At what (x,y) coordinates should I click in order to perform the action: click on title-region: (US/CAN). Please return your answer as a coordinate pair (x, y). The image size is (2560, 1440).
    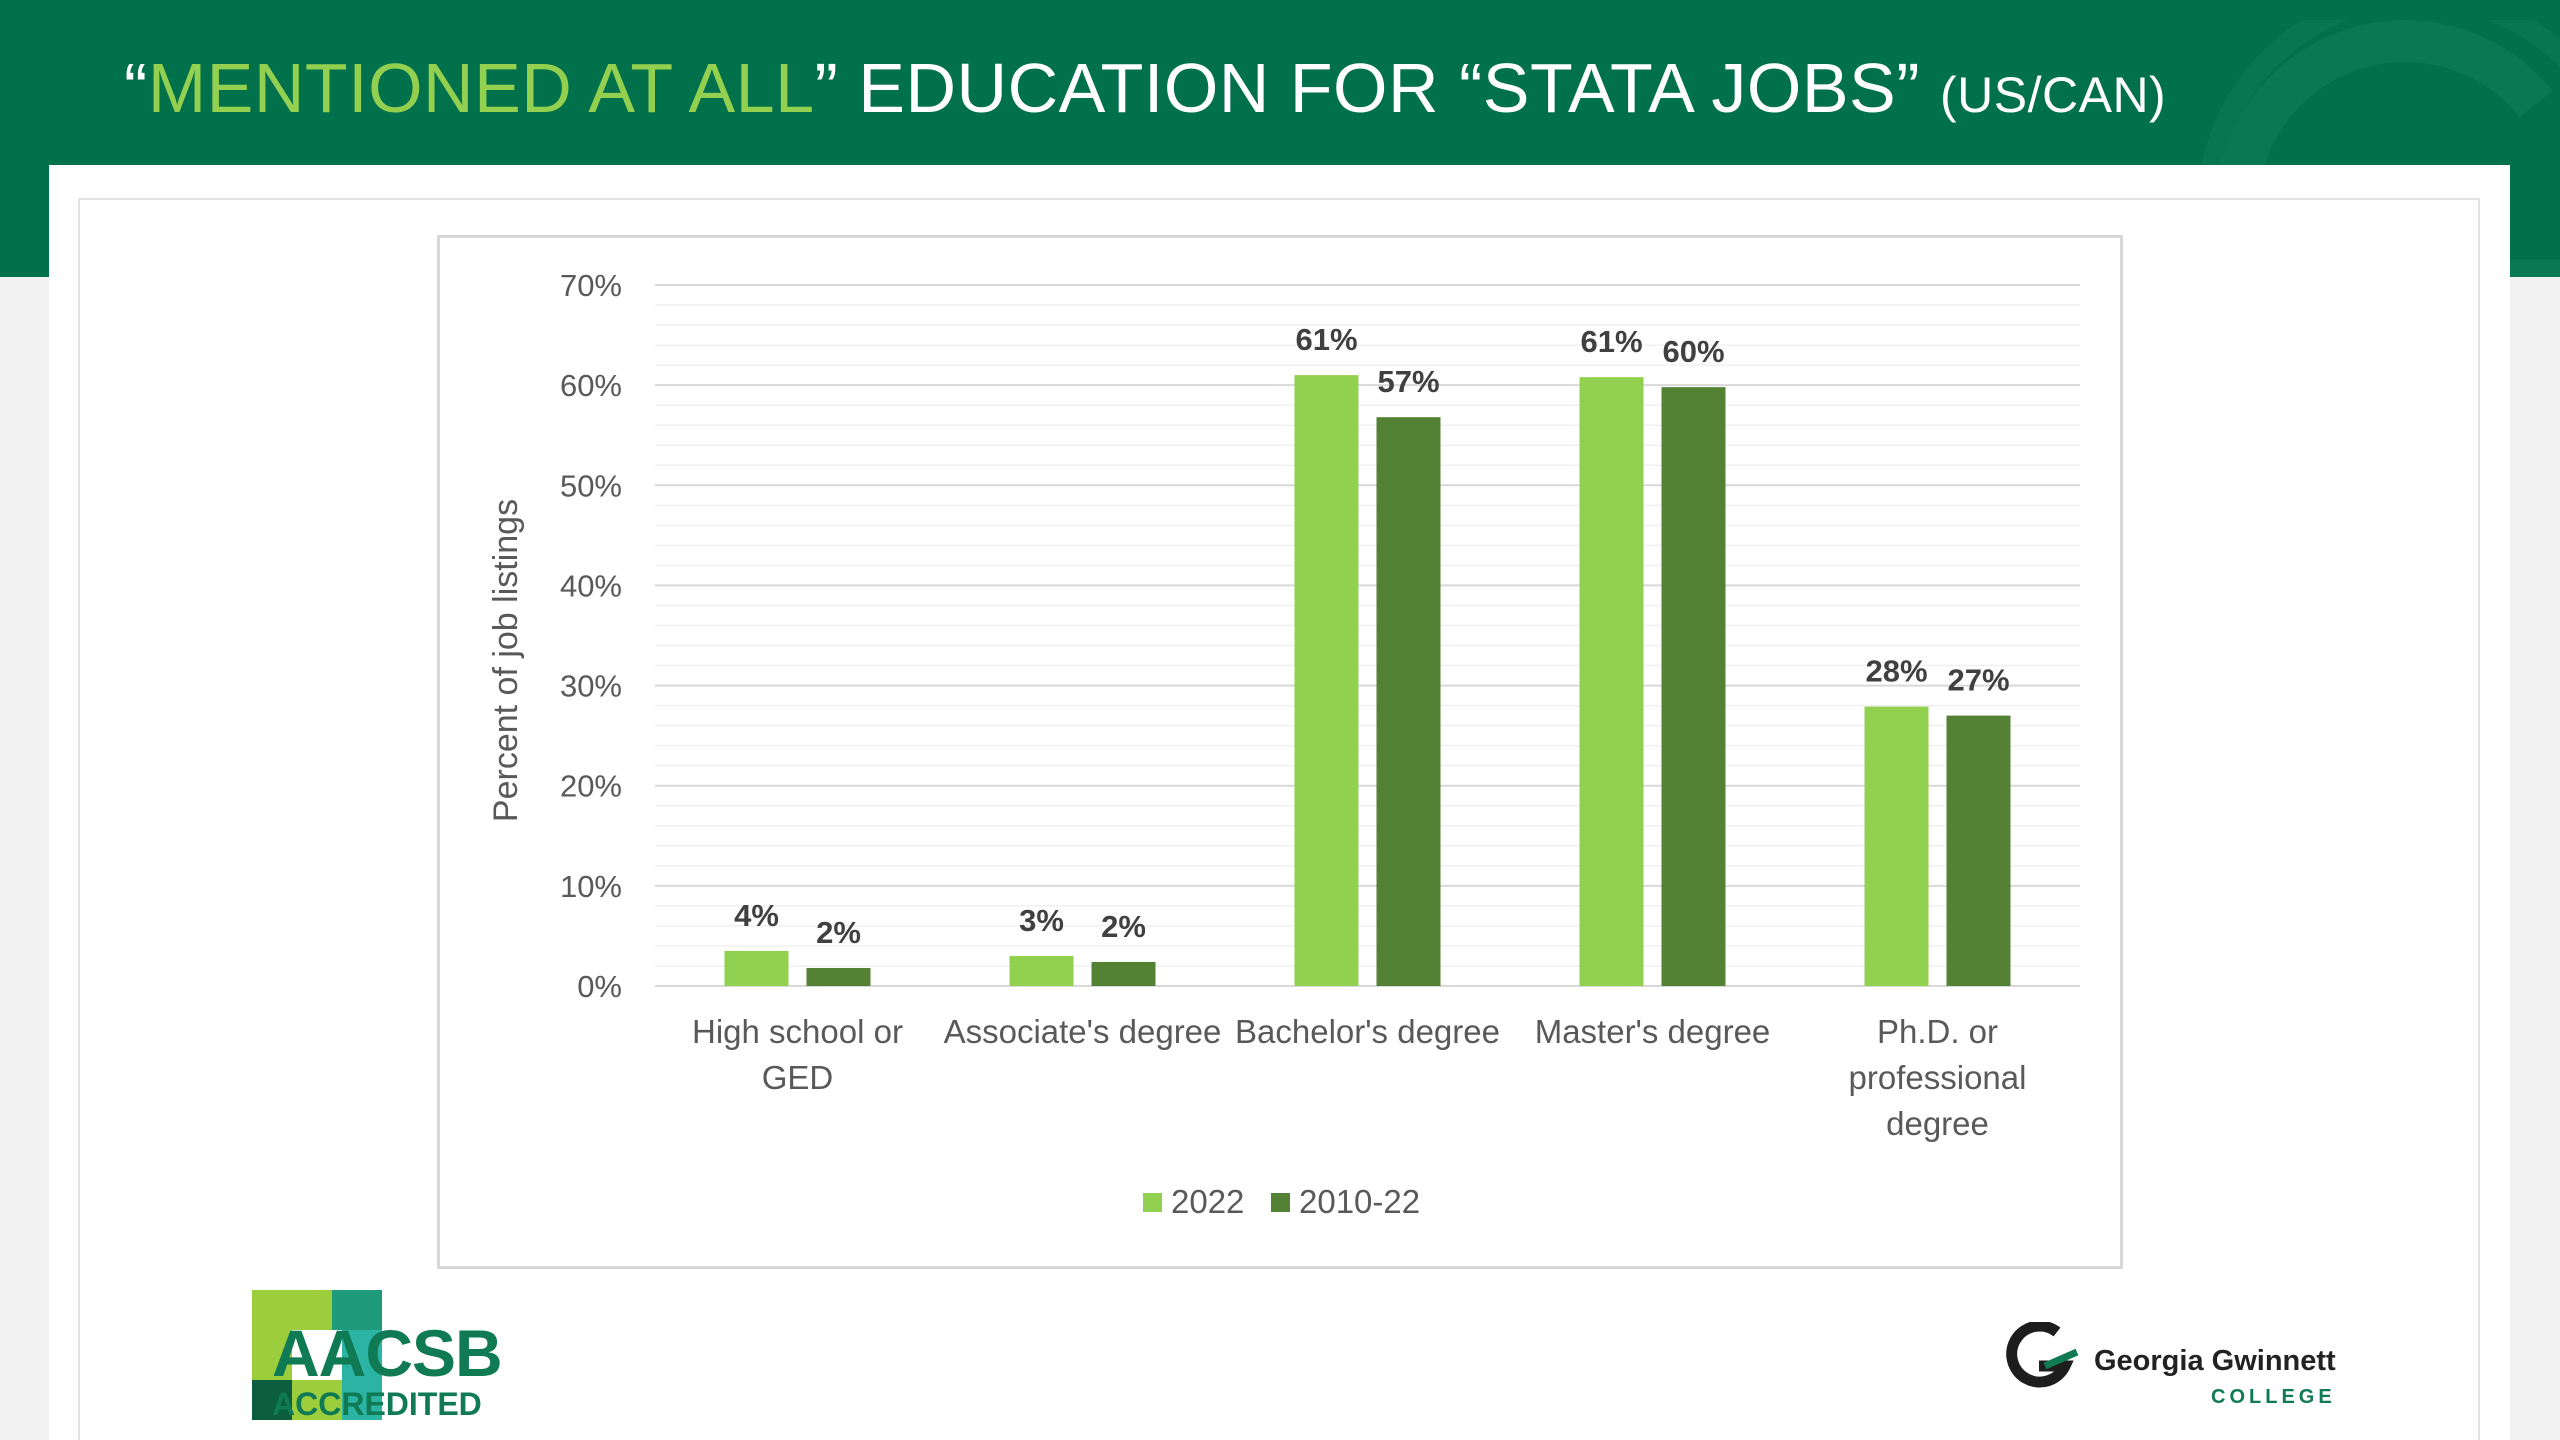
    Looking at the image, I should click on (2053, 95).